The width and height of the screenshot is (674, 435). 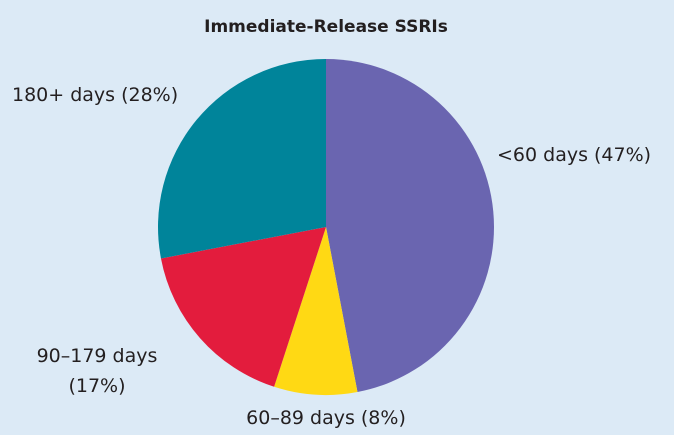 I want to click on category-label: 60–89 days, so click(x=300, y=418).